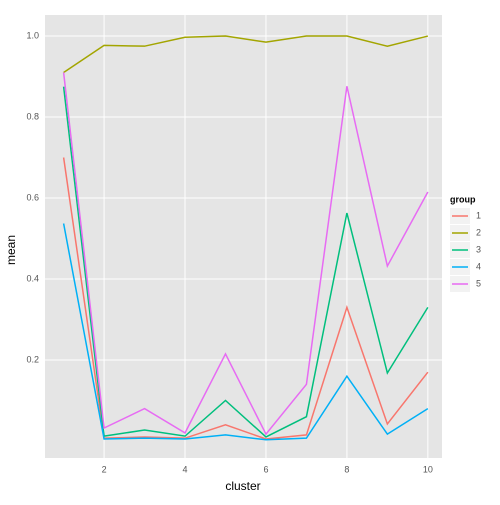  I want to click on series-line, so click(246, 54).